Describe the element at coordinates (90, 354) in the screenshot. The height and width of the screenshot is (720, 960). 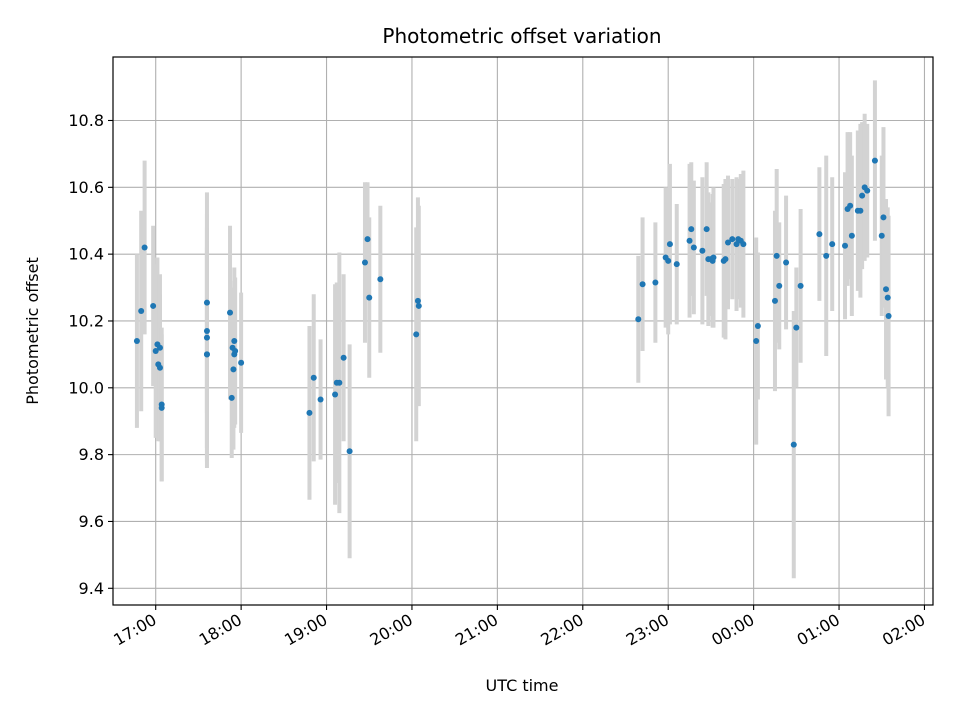
I see `y-axis: 9.4 9.6 9.8 10.0 10.2 10.4 10.6 10.8` at that location.